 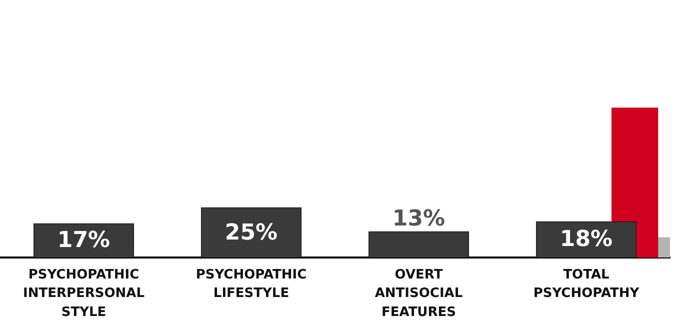 What do you see at coordinates (419, 219) in the screenshot?
I see `data-label: 13%` at bounding box center [419, 219].